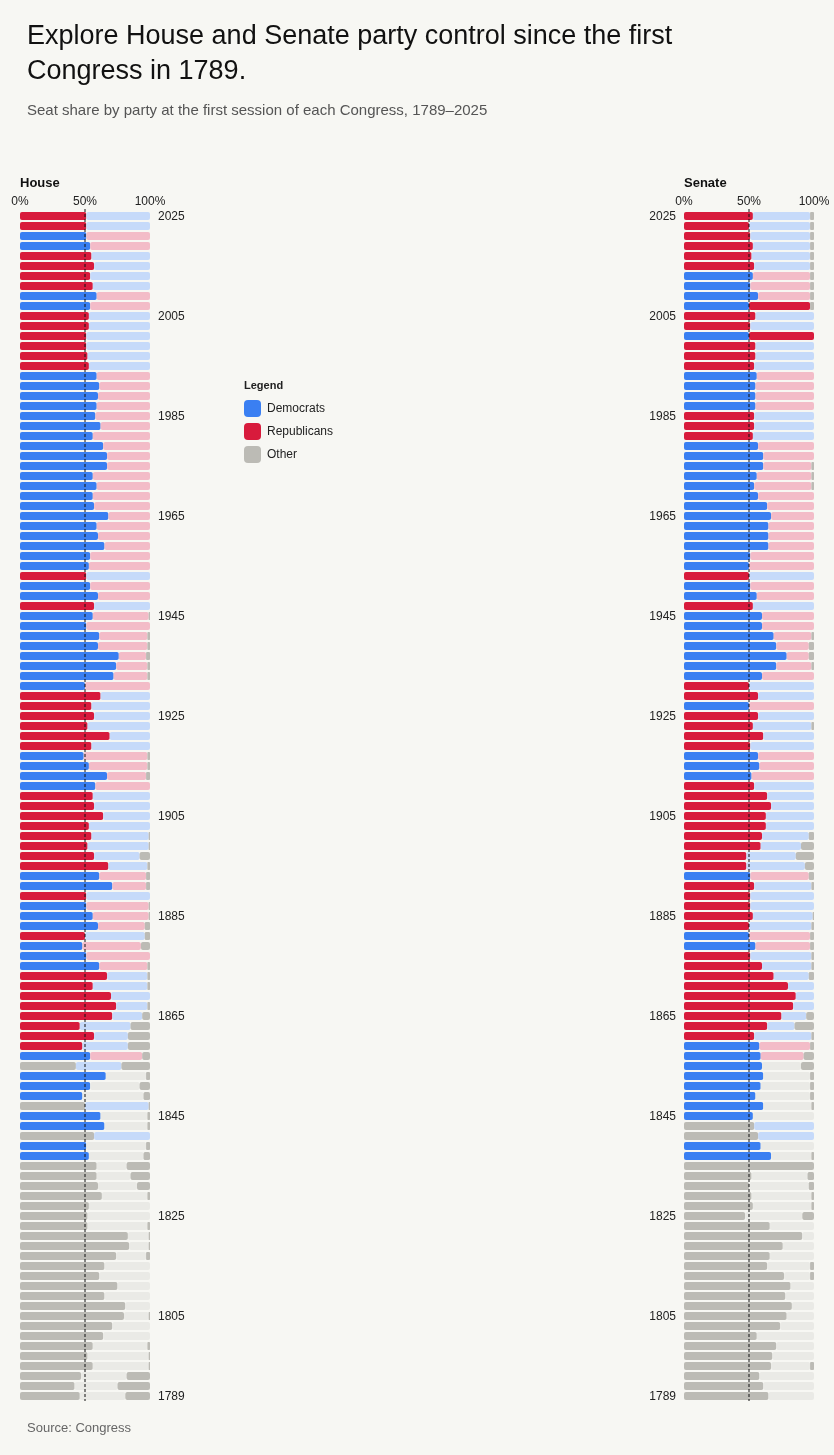 Image resolution: width=834 pixels, height=1455 pixels. Describe the element at coordinates (172, 1396) in the screenshot. I see `y-tick-label: 1789` at that location.